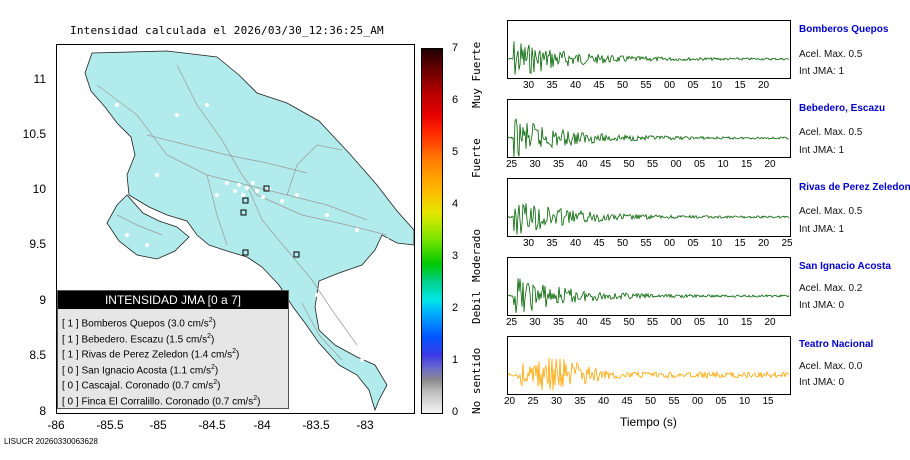 Image resolution: width=910 pixels, height=460 pixels. What do you see at coordinates (842, 108) in the screenshot?
I see `station-name: Bebedero, Escazu` at bounding box center [842, 108].